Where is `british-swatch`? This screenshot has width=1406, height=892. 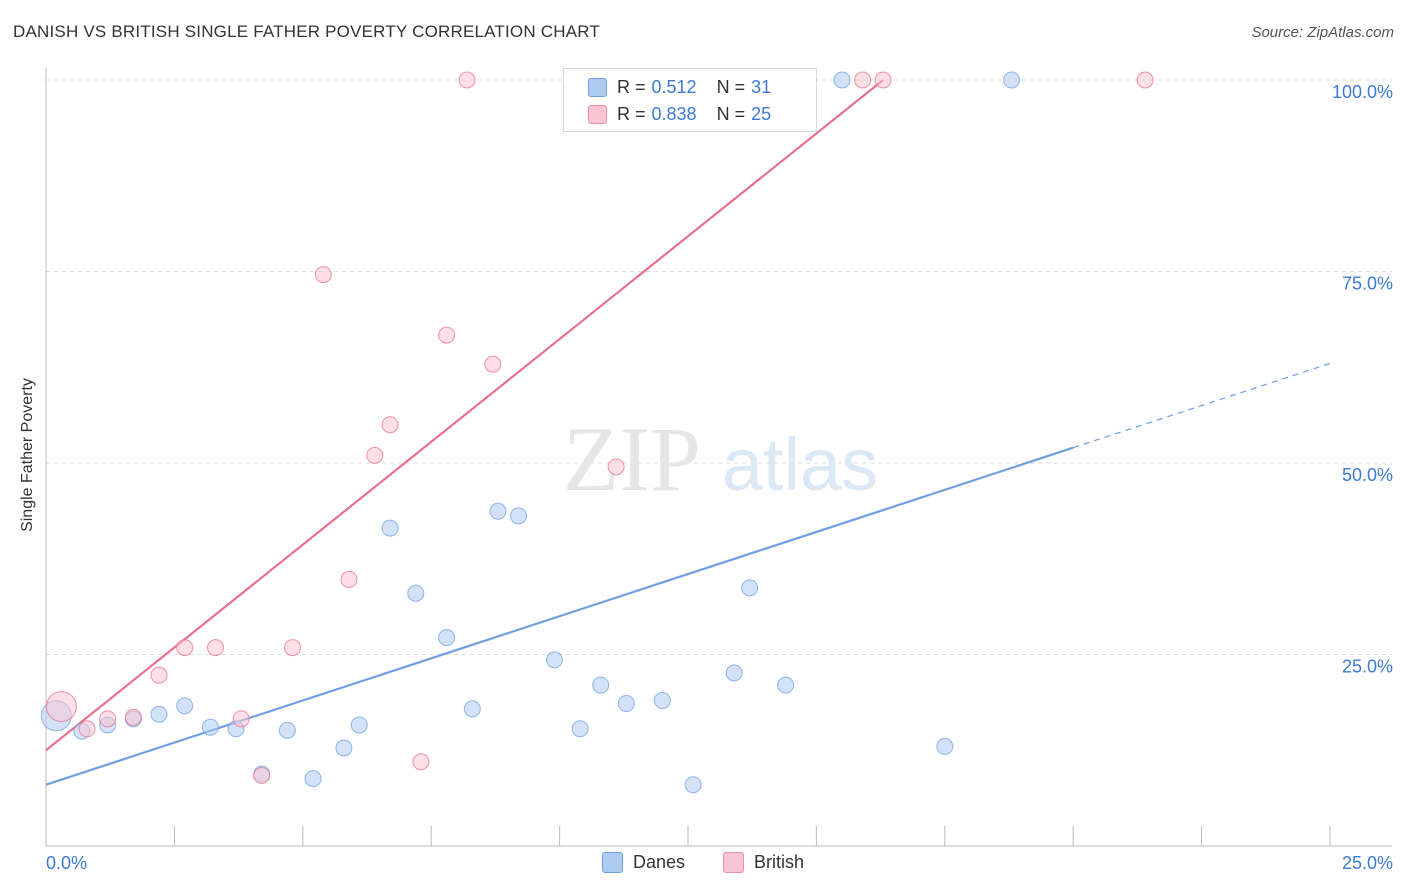
british-swatch is located at coordinates (597, 114).